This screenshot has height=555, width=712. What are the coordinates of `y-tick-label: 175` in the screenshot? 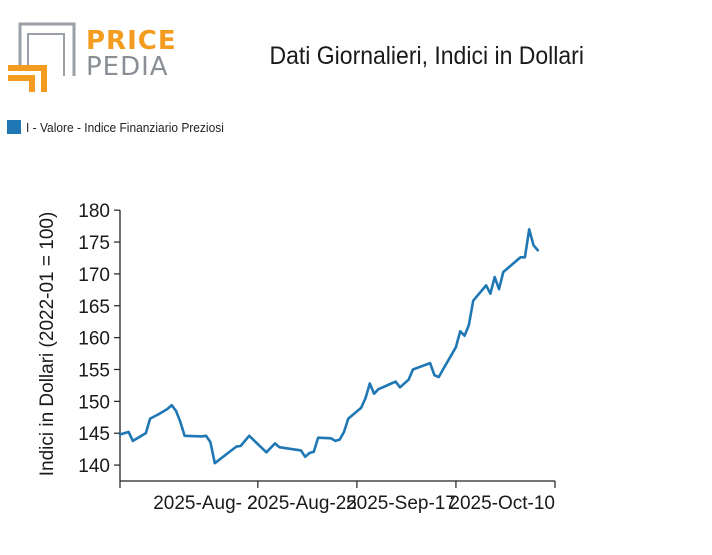 It's located at (94, 243).